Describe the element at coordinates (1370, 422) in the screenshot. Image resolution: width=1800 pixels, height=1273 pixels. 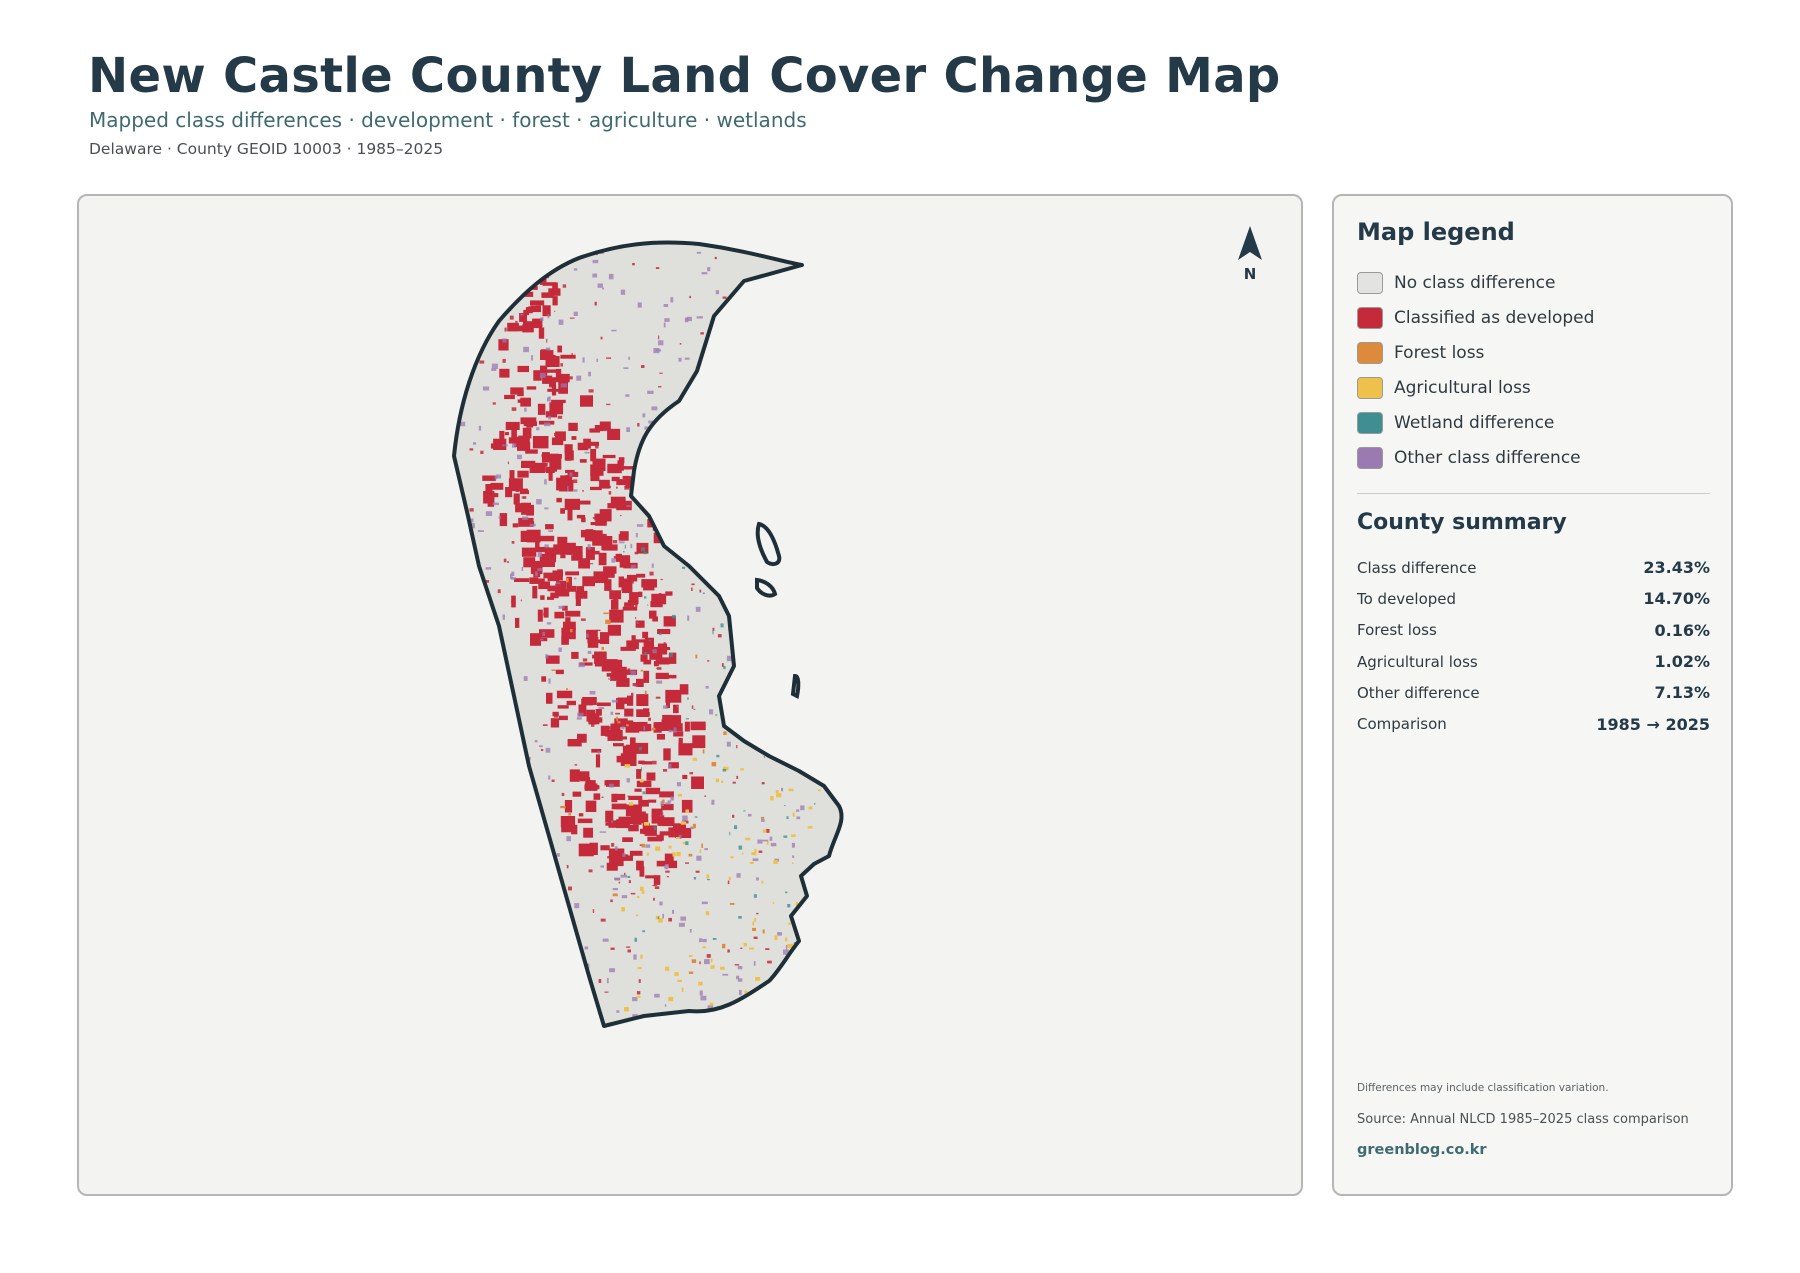
I see `legend-swatch` at that location.